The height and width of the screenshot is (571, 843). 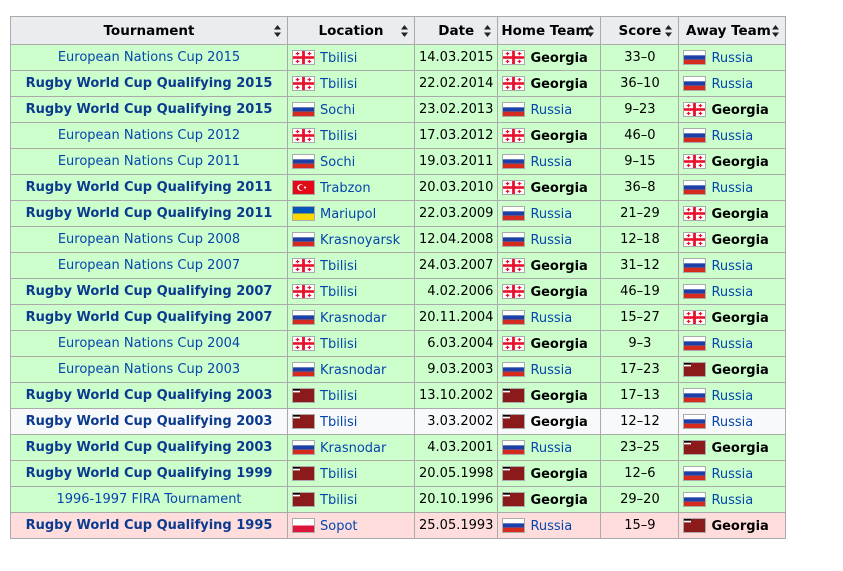 What do you see at coordinates (345, 188) in the screenshot?
I see `location-link: Trabzon` at bounding box center [345, 188].